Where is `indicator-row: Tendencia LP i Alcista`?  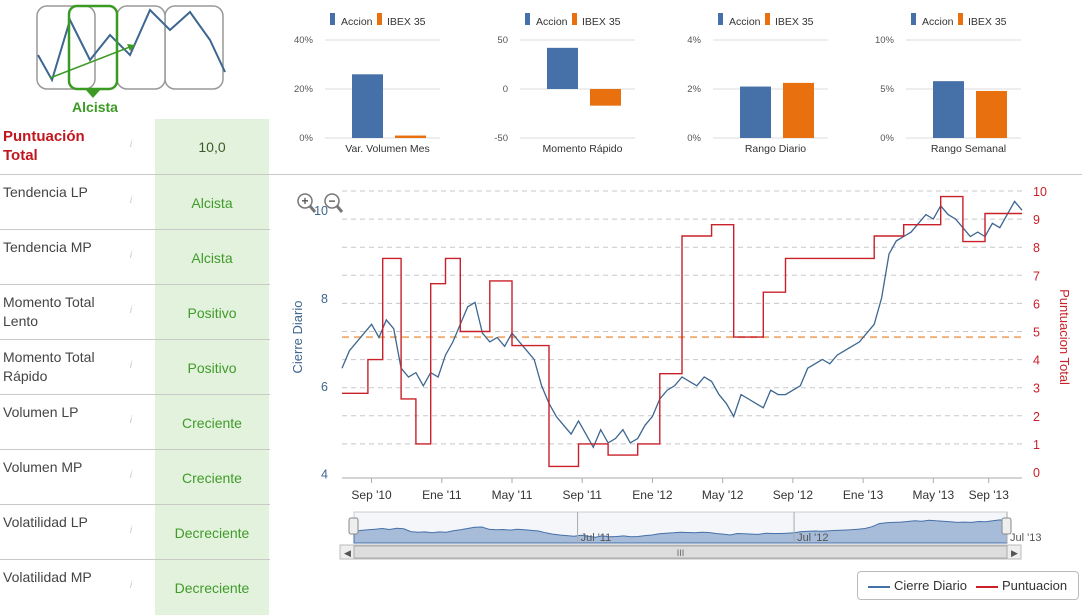
indicator-row: Tendencia LP i Alcista is located at coordinates (135, 202).